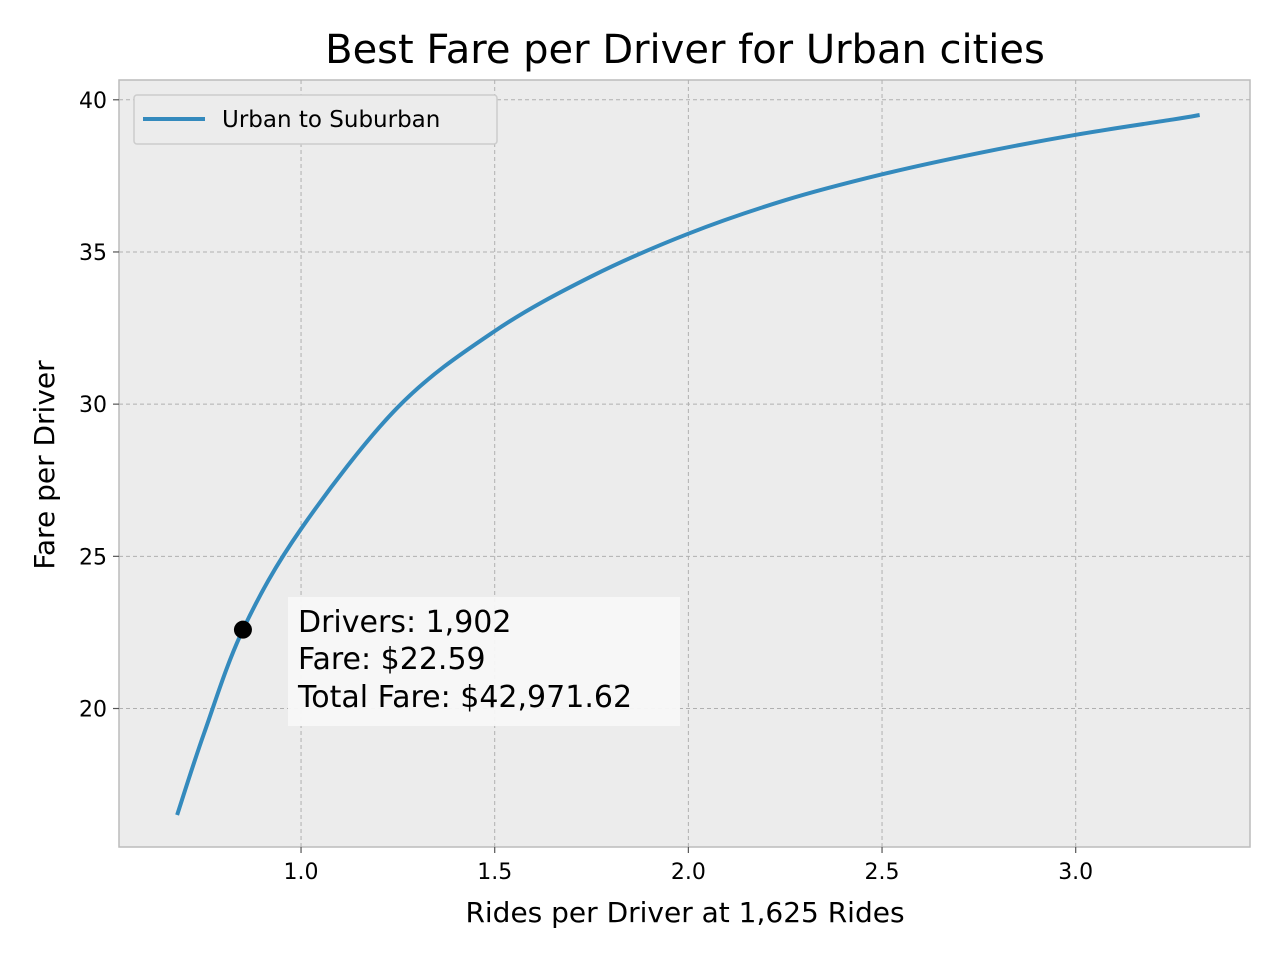 Image resolution: width=1280 pixels, height=960 pixels. I want to click on x-tick-label: 3.0, so click(1075, 872).